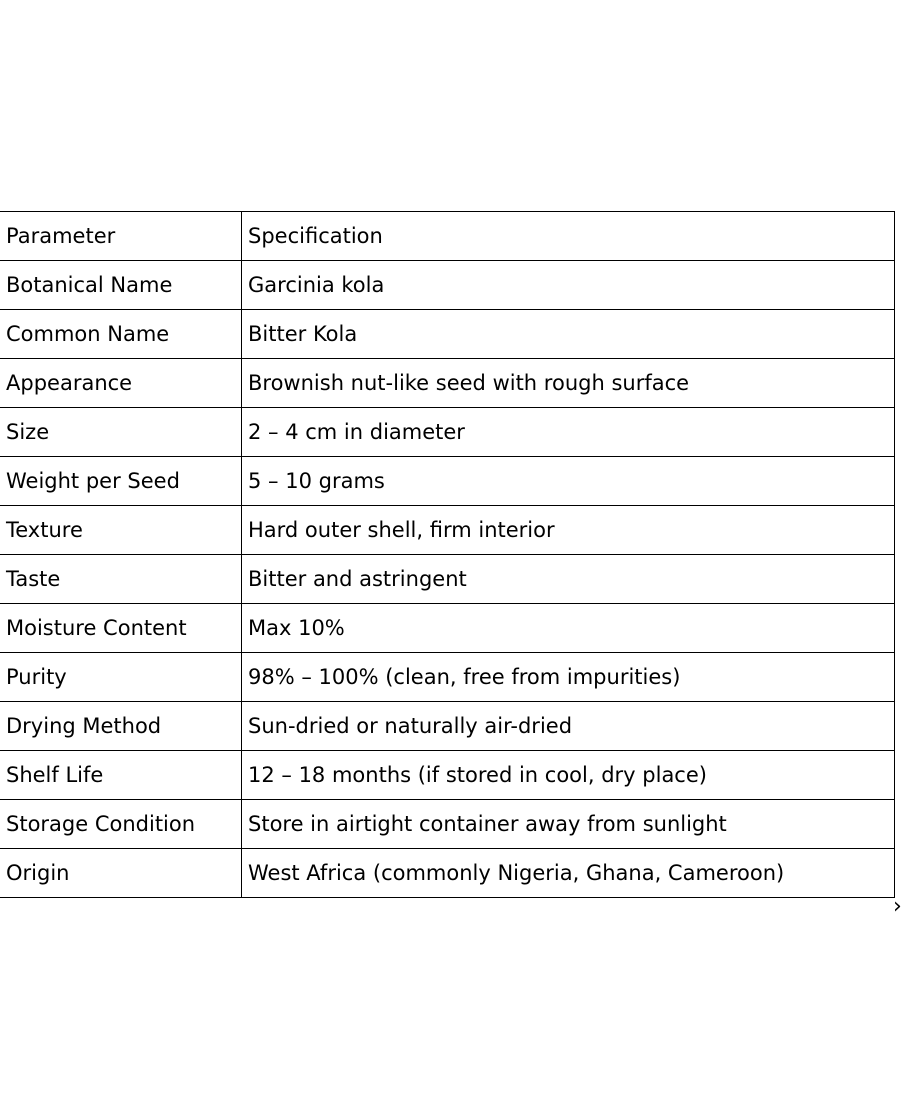 This screenshot has width=901, height=1113. What do you see at coordinates (568, 285) in the screenshot?
I see `specification-cell: Garcinia kola` at bounding box center [568, 285].